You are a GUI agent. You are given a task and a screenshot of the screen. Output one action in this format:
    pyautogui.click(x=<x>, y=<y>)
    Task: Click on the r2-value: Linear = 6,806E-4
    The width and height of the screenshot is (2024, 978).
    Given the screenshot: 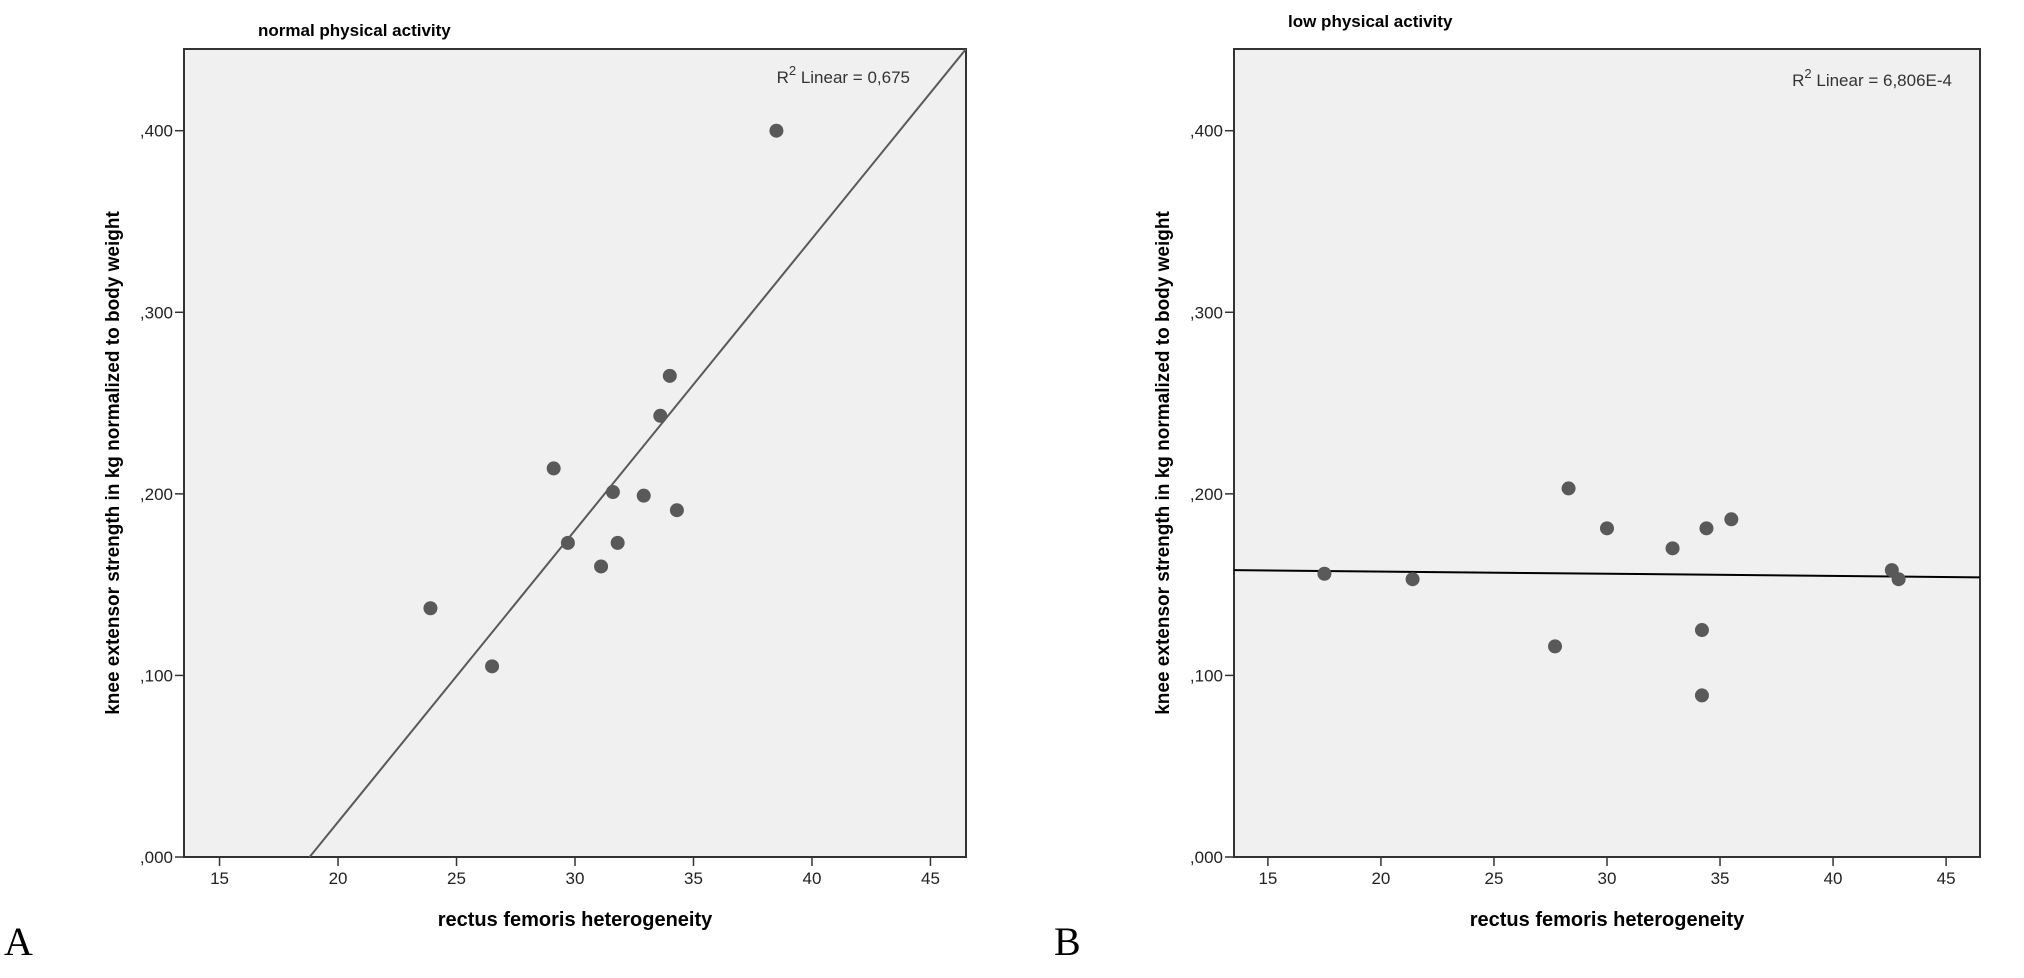 What is the action you would take?
    pyautogui.click(x=1882, y=80)
    